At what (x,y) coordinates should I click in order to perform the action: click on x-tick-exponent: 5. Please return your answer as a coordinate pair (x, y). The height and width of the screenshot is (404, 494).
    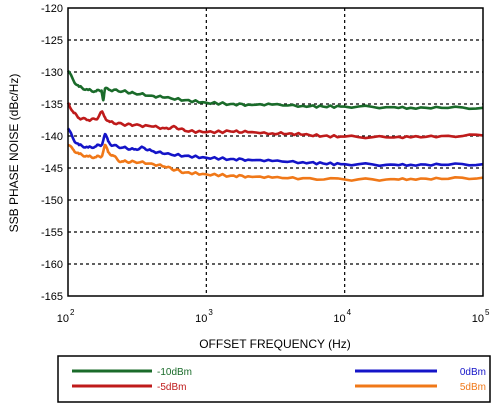
    Looking at the image, I should click on (487, 312).